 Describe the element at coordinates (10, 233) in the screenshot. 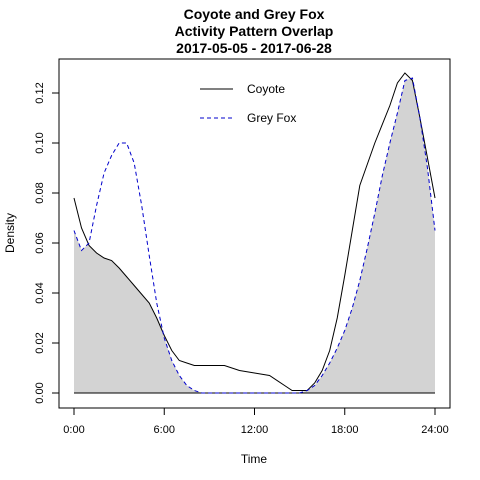

I see `y-axis-label: Density` at that location.